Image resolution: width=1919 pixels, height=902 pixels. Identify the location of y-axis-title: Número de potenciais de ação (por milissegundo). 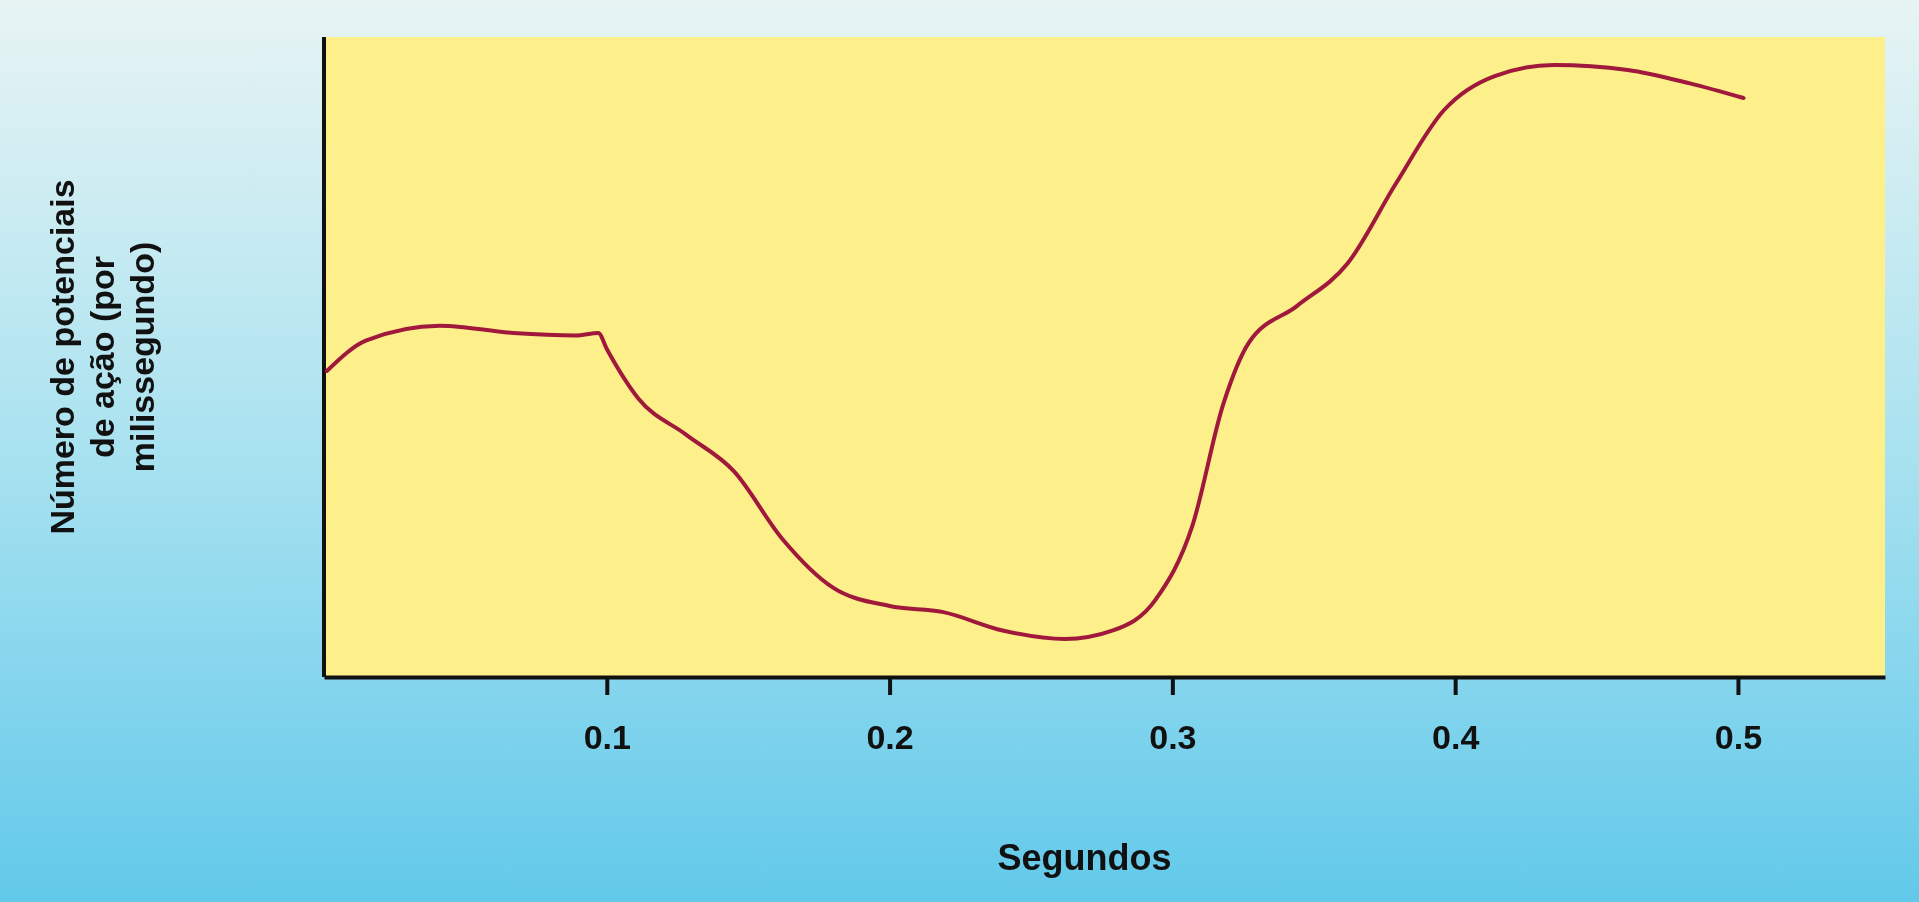
(102, 357).